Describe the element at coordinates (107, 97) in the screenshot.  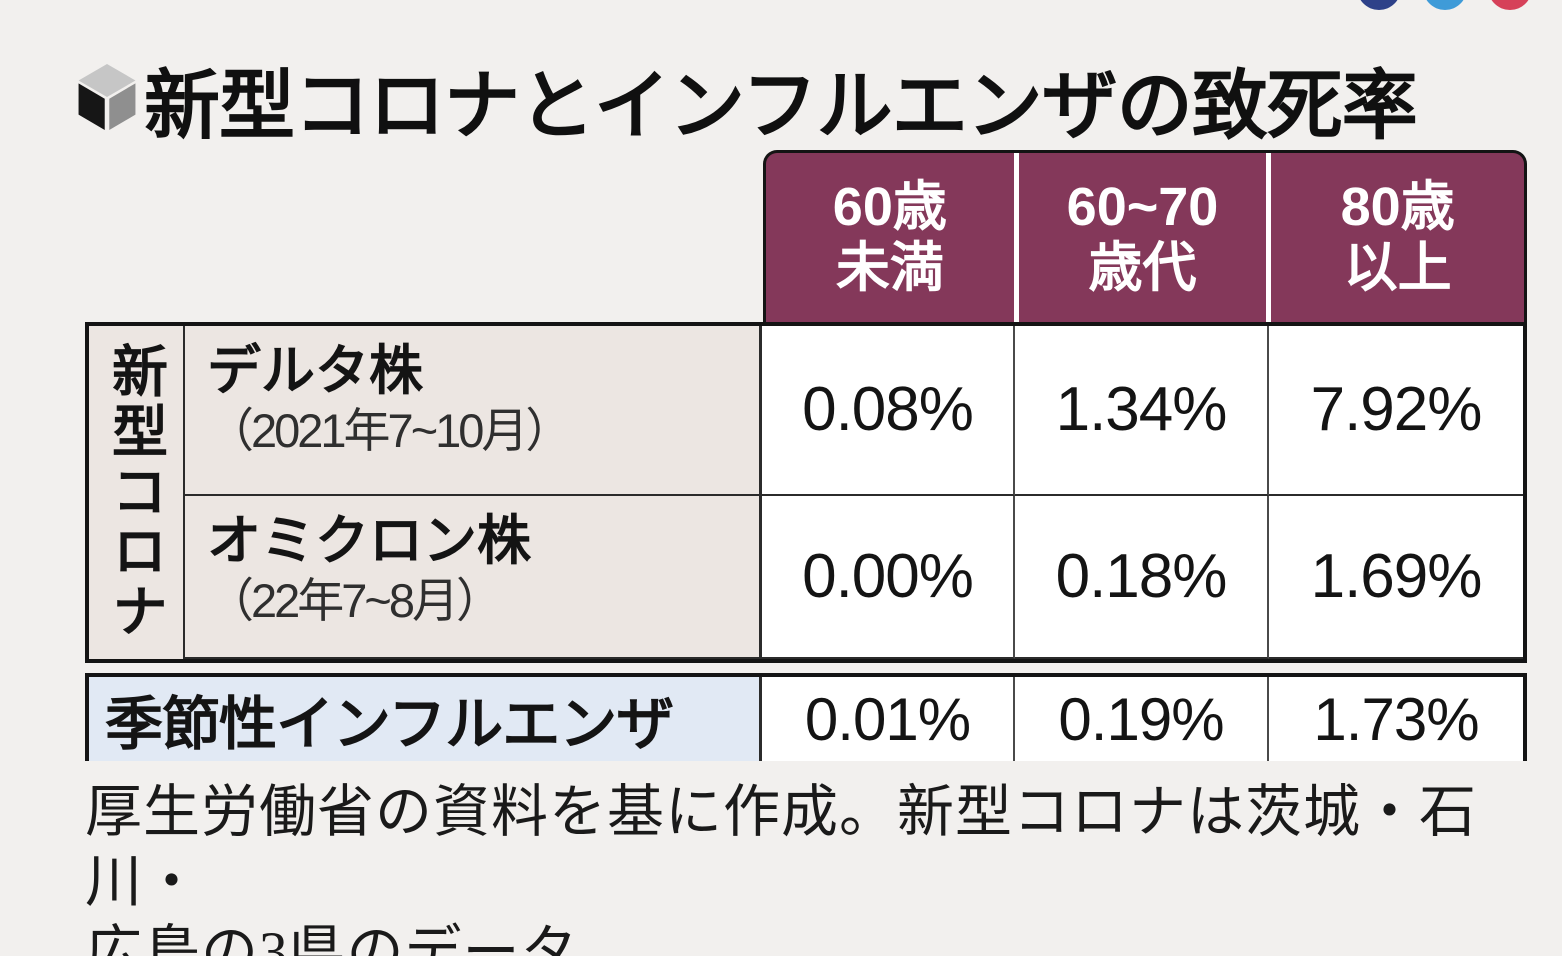
I see `cube-bullet-icon` at that location.